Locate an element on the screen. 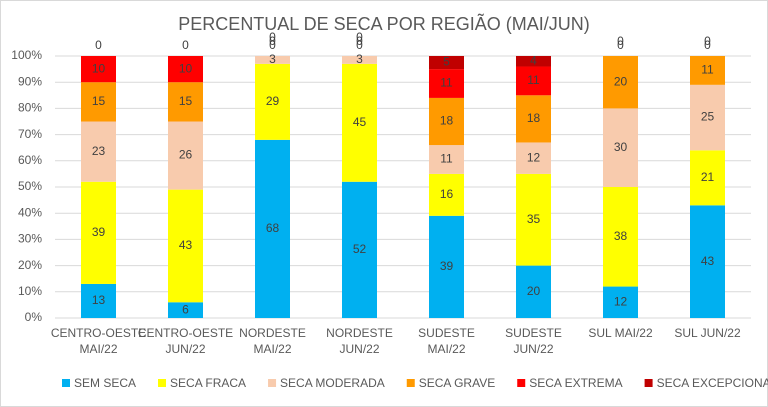  value-label: 16 is located at coordinates (447, 194).